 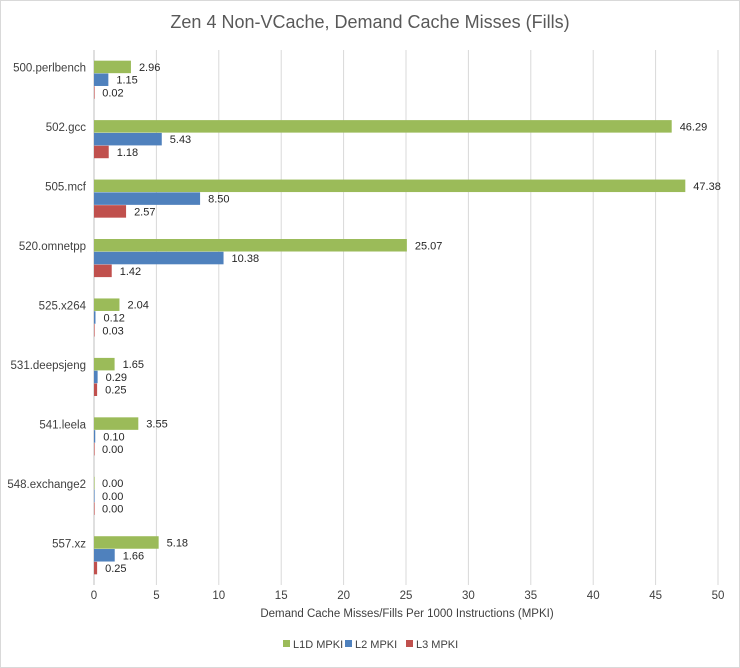 What do you see at coordinates (112, 331) in the screenshot?
I see `data-label: 0.03` at bounding box center [112, 331].